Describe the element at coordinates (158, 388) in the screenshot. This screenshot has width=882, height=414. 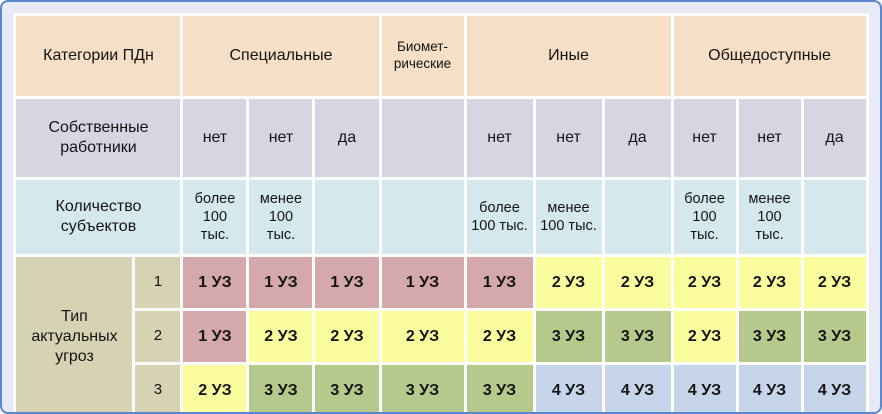
I see `threat-type-number: 3` at that location.